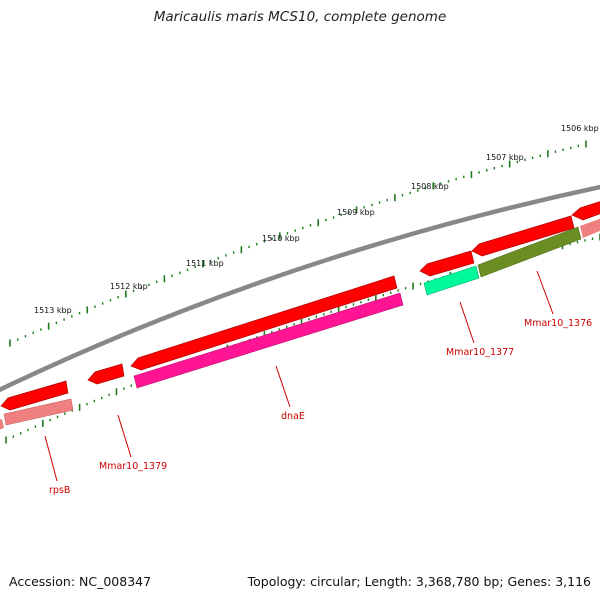  What do you see at coordinates (580, 128) in the screenshot?
I see `kbp-label-1506: 1506 kbp` at bounding box center [580, 128].